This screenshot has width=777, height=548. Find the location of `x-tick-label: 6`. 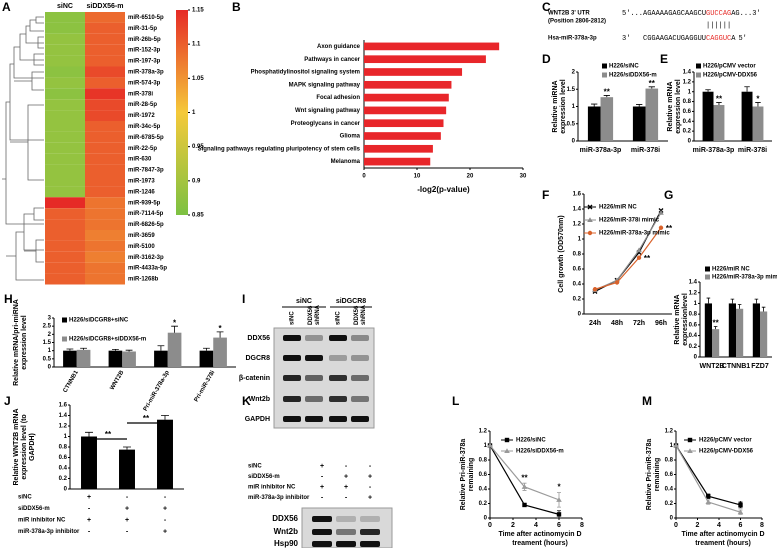

x-tick-label: 6 is located at coordinates (741, 525).